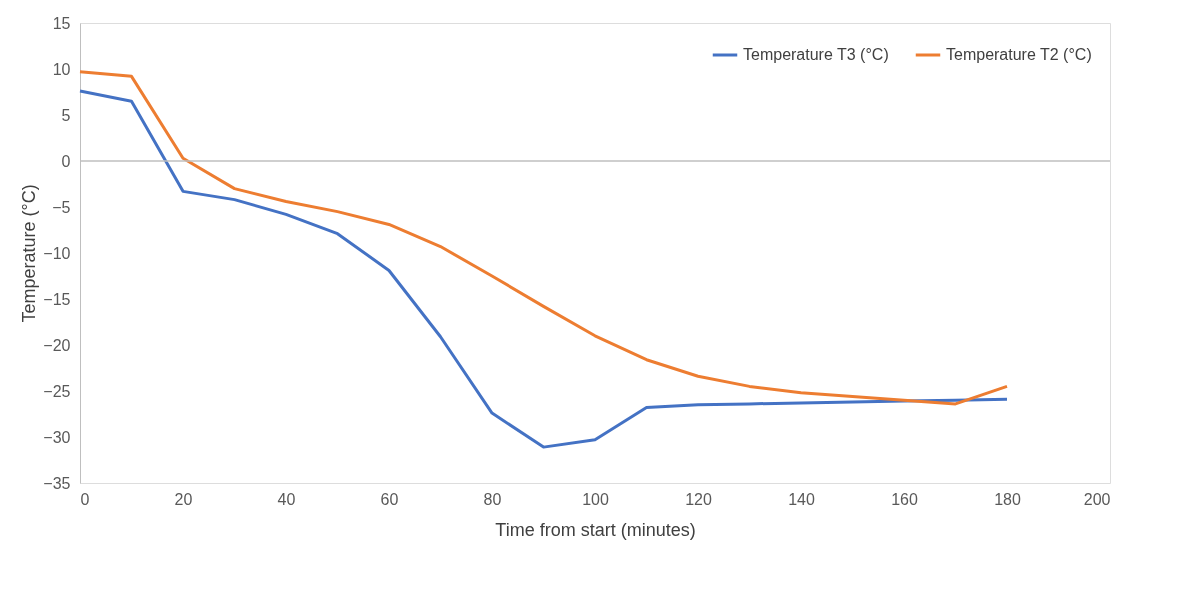 The image size is (1195, 592). I want to click on x-tick-label: 100, so click(595, 499).